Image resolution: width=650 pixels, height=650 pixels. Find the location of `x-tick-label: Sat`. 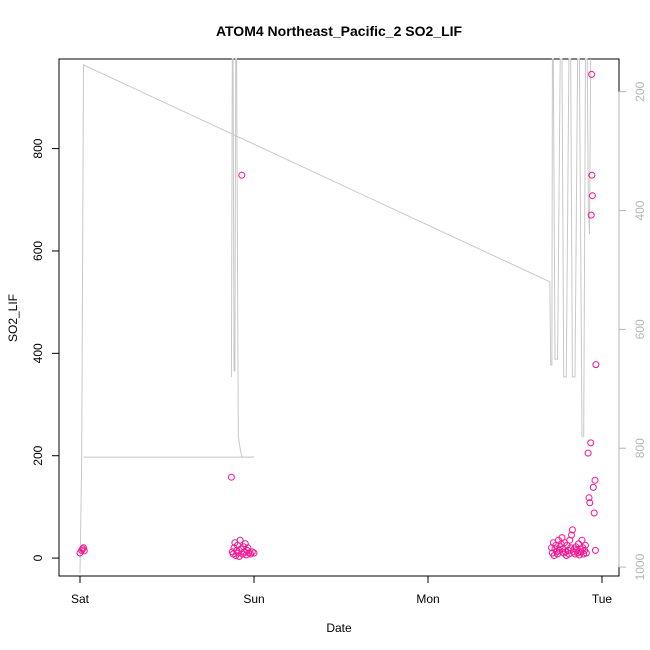

x-tick-label: Sat is located at coordinates (80, 599).